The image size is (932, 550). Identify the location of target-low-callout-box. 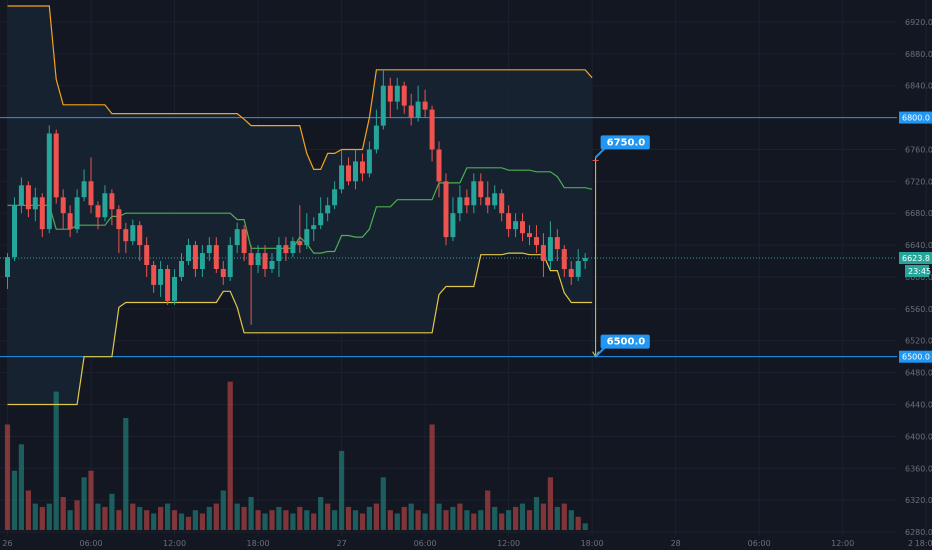
(625, 341).